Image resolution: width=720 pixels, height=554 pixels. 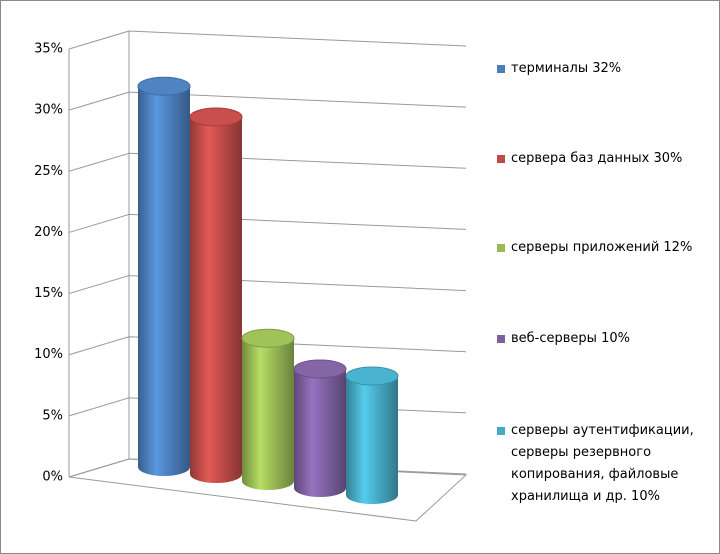 What do you see at coordinates (48, 232) in the screenshot?
I see `y-tick-label: 20%` at bounding box center [48, 232].